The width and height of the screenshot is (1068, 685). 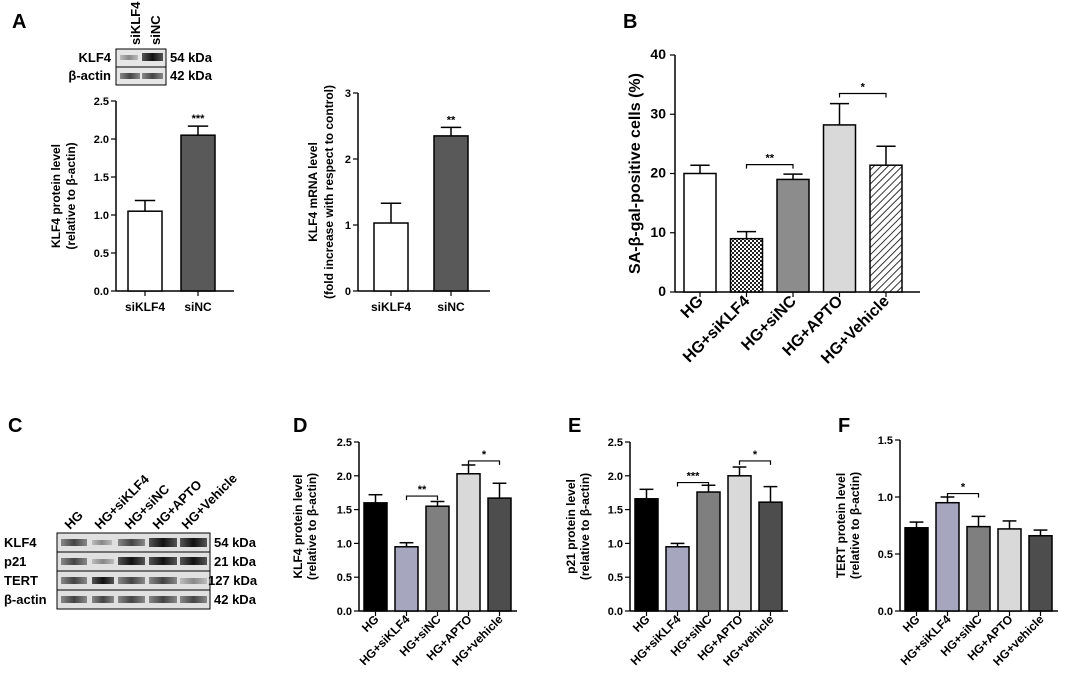 I want to click on blot-a-lane-label: siNC, so click(x=155, y=30).